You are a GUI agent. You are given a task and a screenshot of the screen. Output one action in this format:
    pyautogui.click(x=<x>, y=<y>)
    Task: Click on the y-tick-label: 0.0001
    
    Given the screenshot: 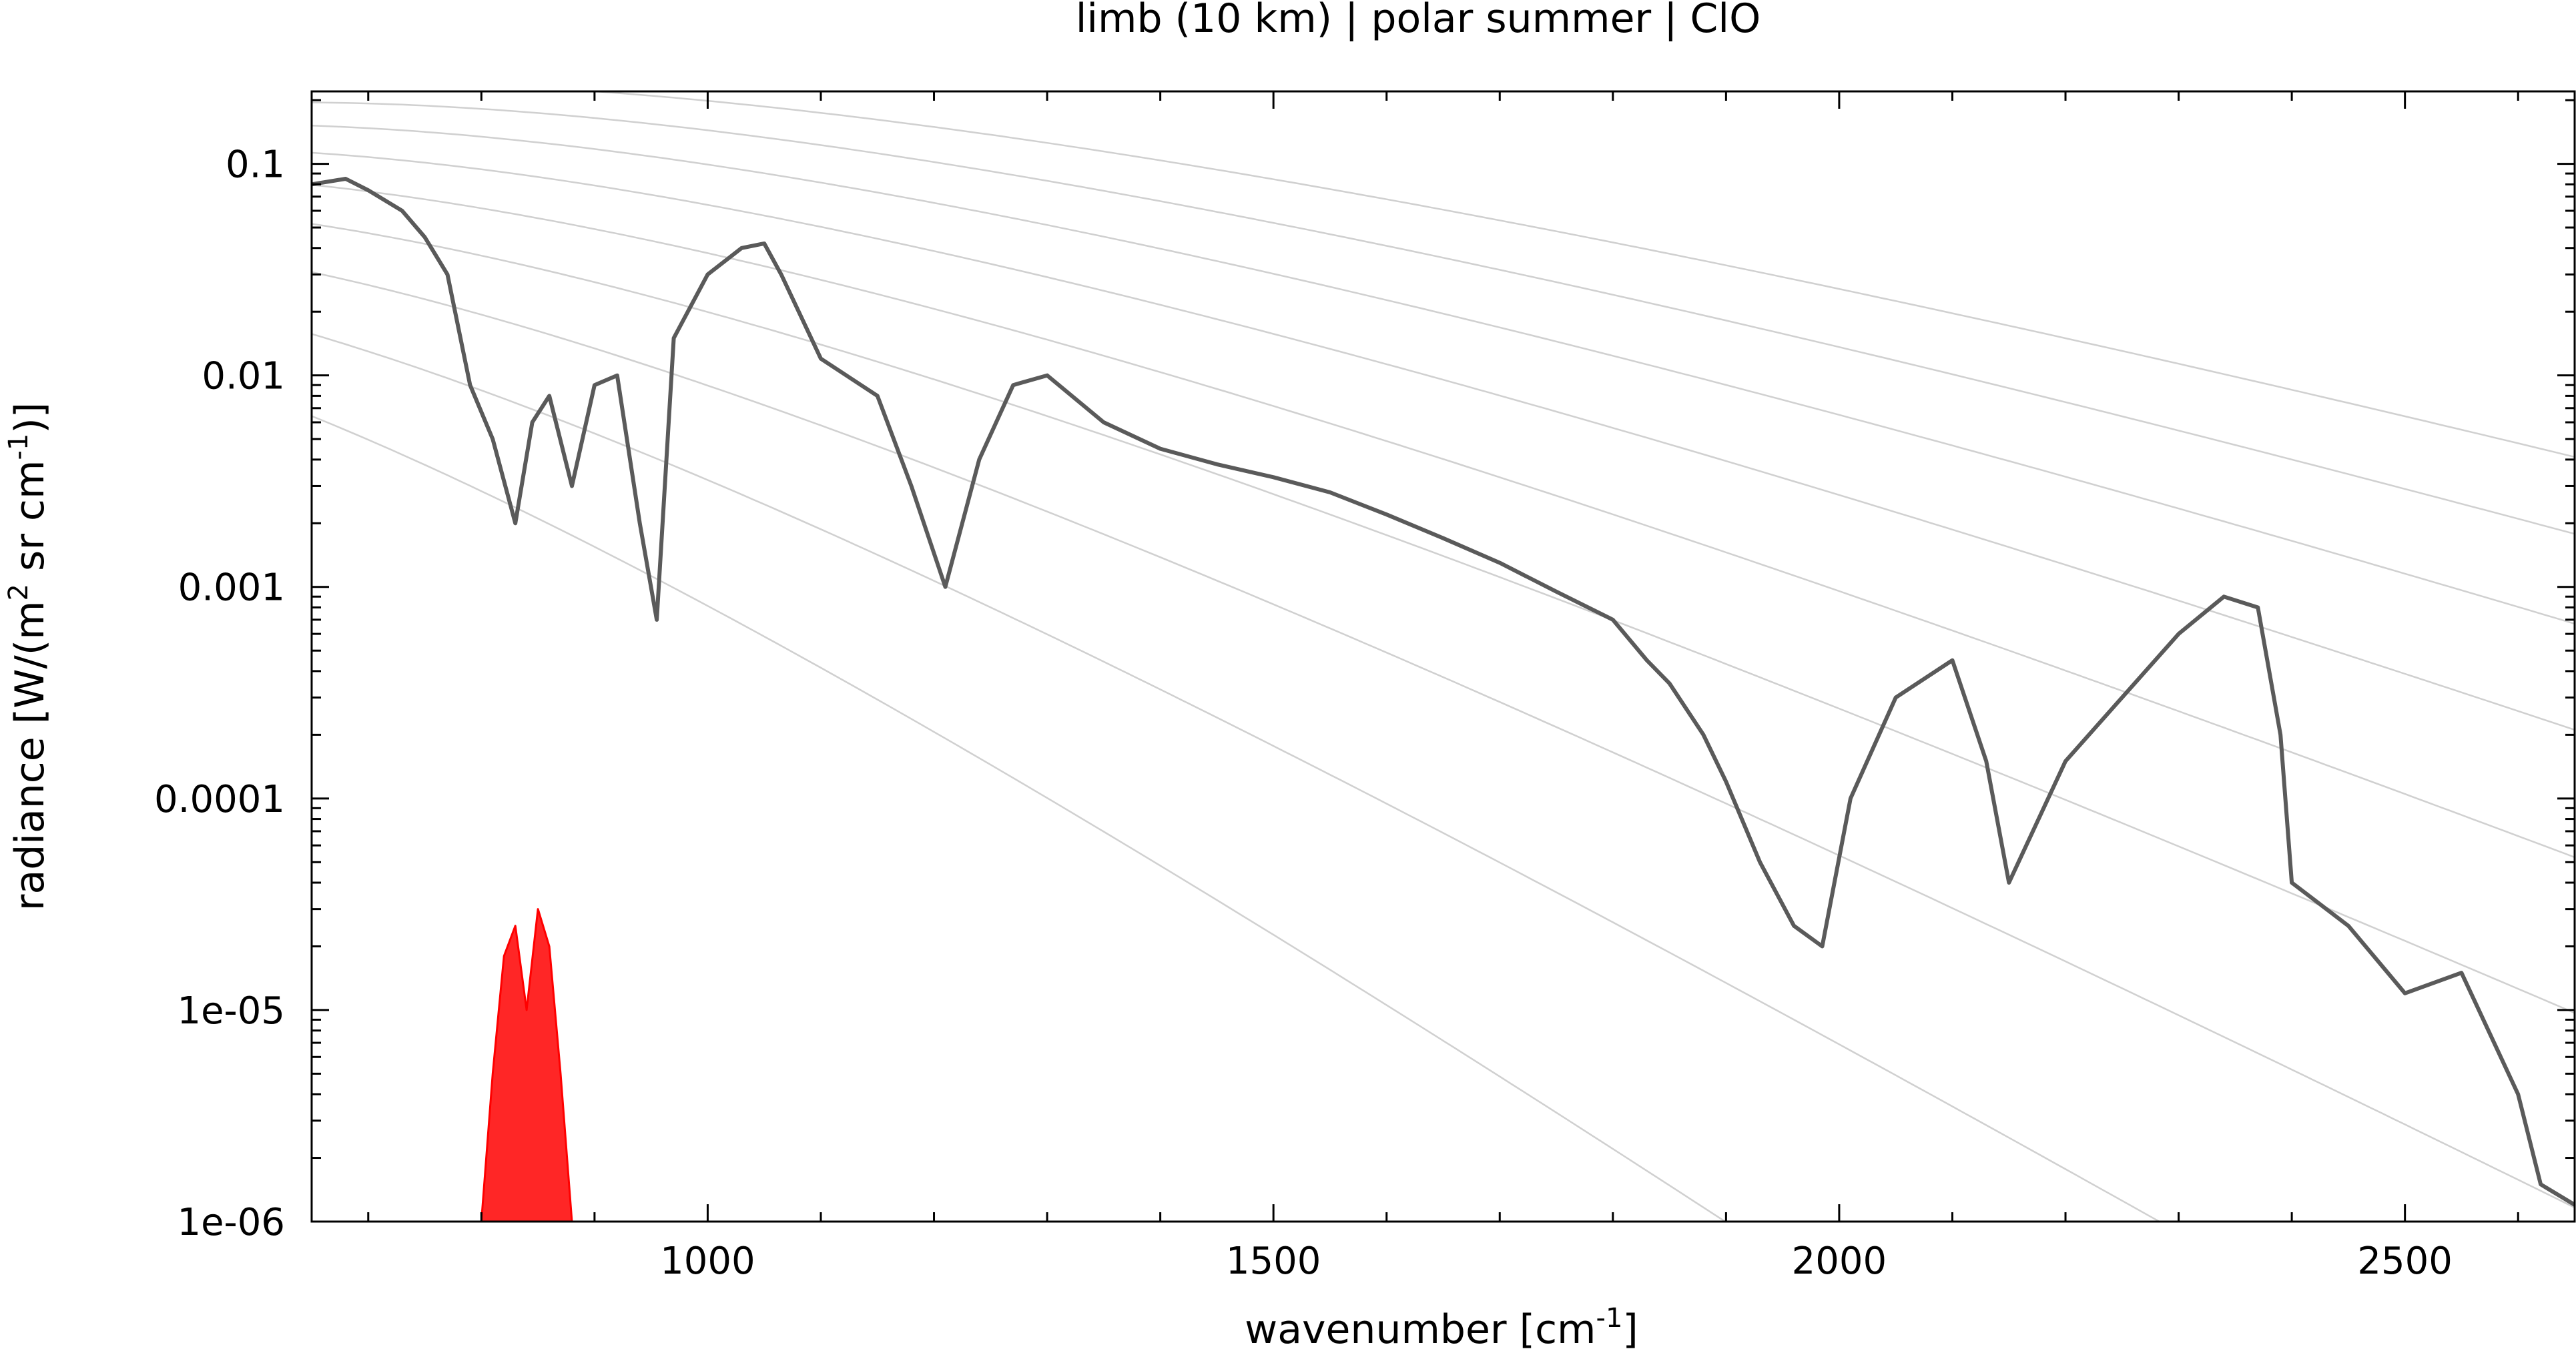 What is the action you would take?
    pyautogui.click(x=219, y=799)
    